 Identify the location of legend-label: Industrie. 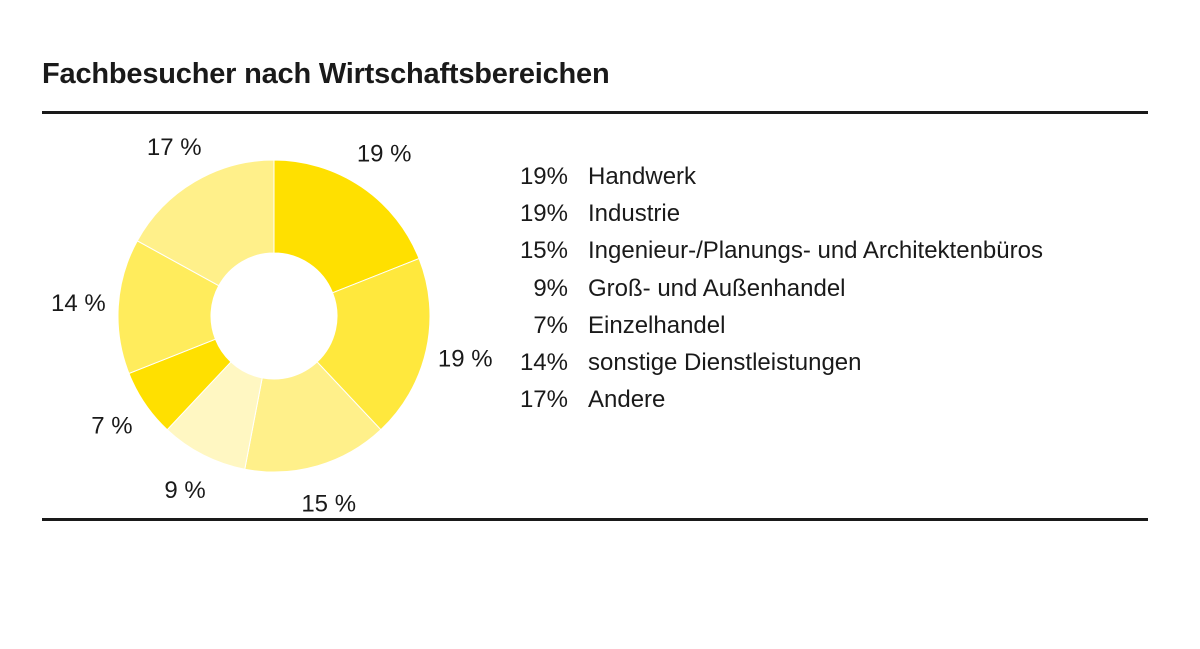
(634, 213).